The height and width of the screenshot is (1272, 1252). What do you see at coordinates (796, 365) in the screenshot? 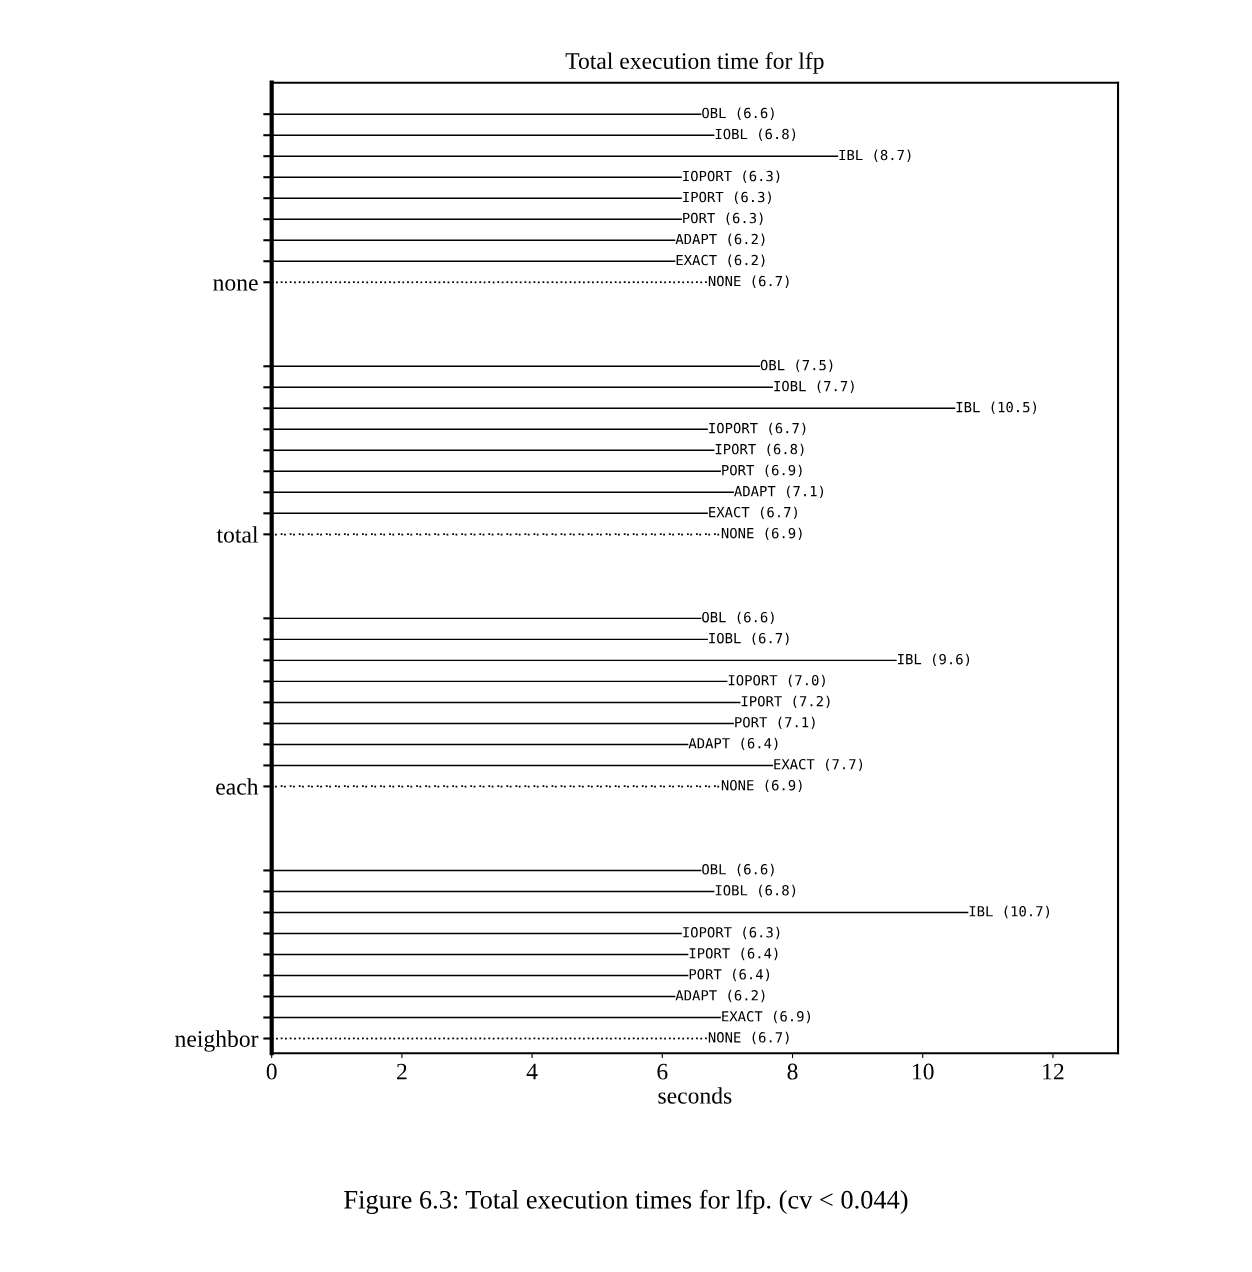
I see `data-label: OBL (7.5)` at bounding box center [796, 365].